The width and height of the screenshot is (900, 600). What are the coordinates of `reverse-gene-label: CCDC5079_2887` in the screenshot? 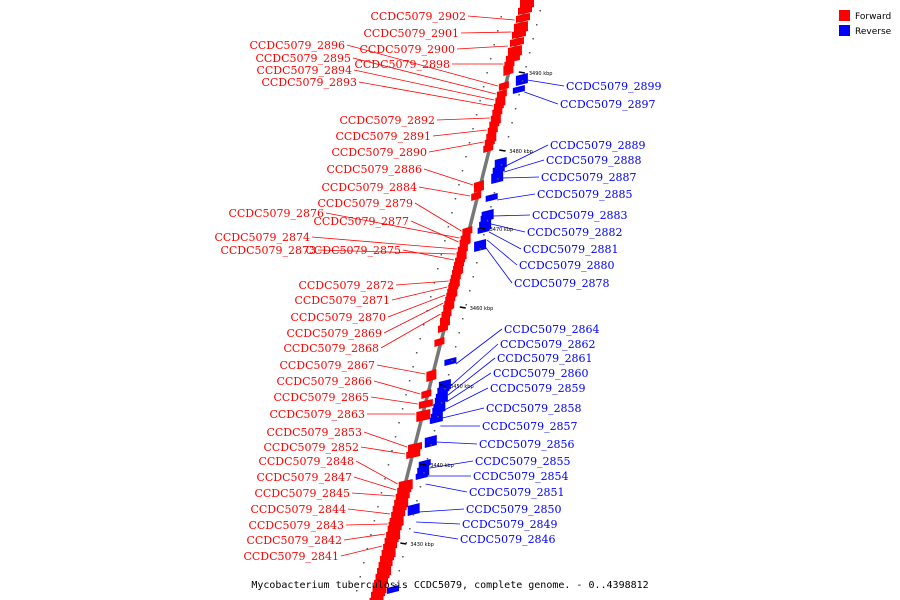 It's located at (589, 177).